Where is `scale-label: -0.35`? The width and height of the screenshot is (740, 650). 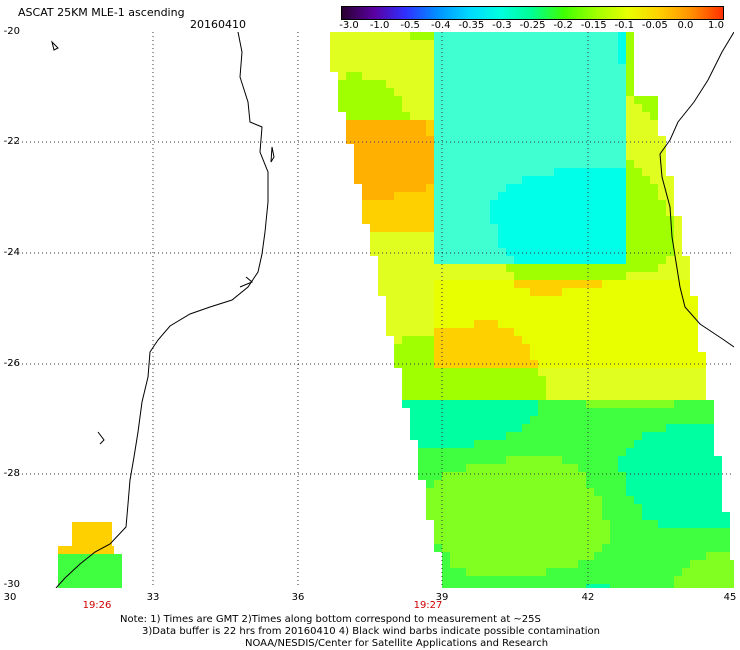
scale-label: -0.35 is located at coordinates (471, 25).